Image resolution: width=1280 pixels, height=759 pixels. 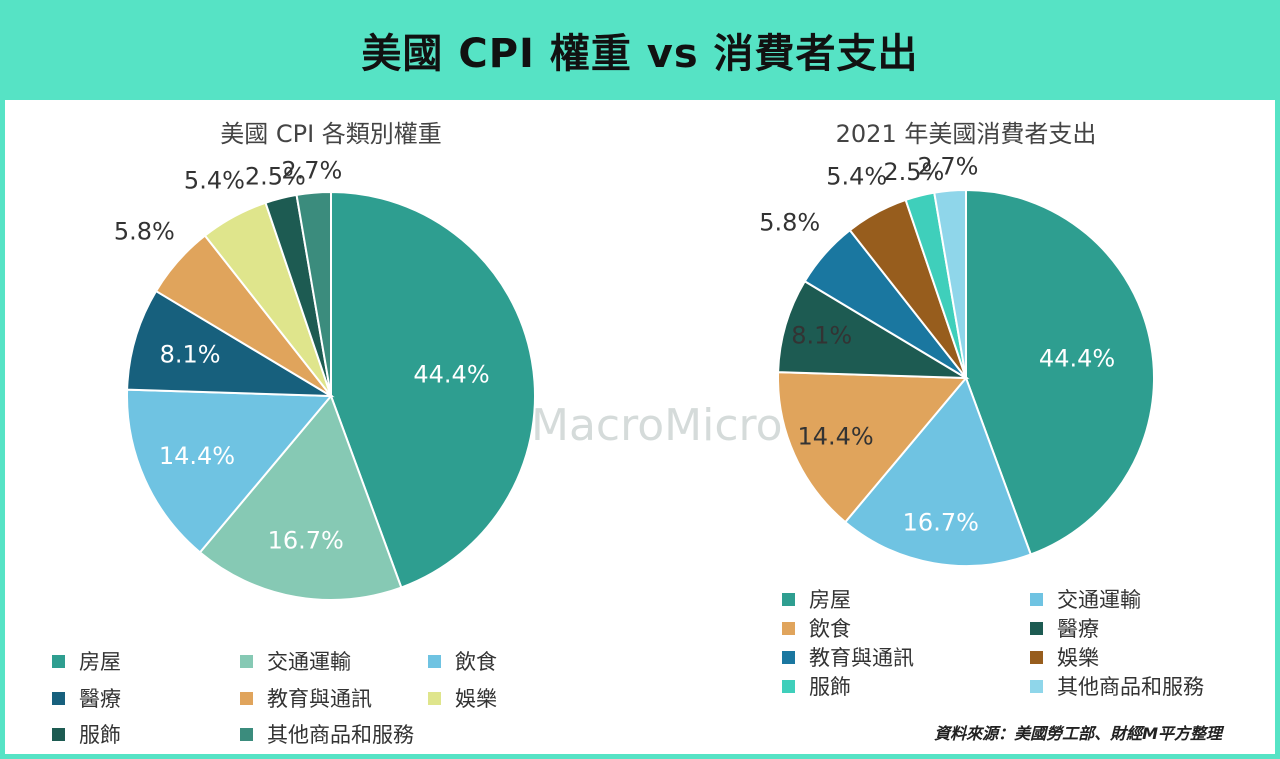 What do you see at coordinates (1078, 733) in the screenshot?
I see `source-note: 資料來源：美國勞工部、財經M平方整理` at bounding box center [1078, 733].